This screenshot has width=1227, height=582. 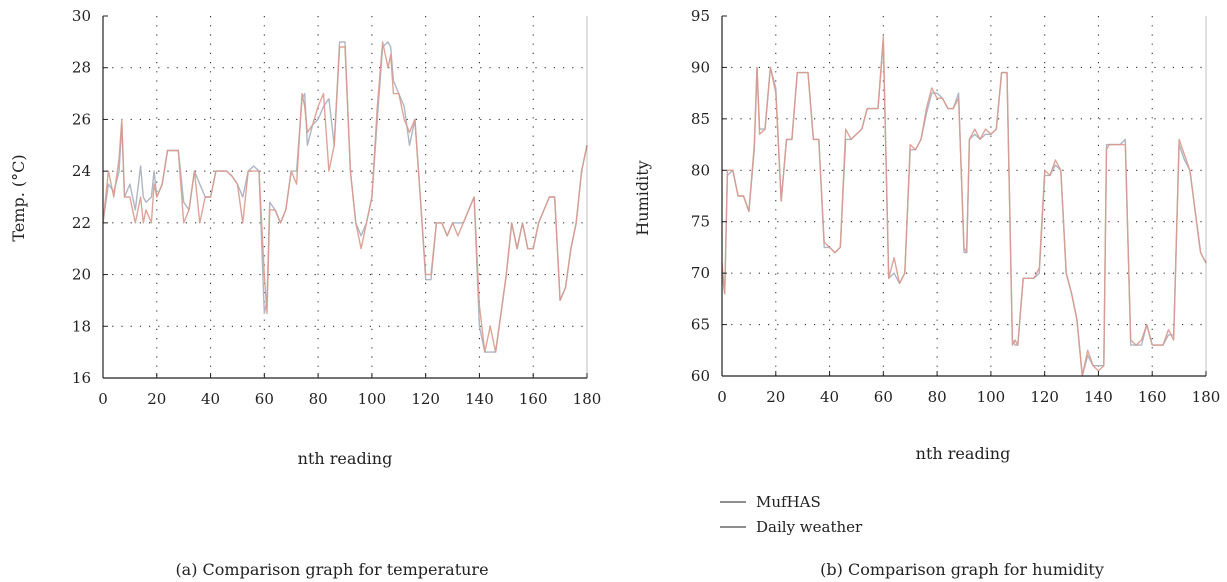 What do you see at coordinates (1206, 397) in the screenshot?
I see `humidity-xtick-label-180: 180` at bounding box center [1206, 397].